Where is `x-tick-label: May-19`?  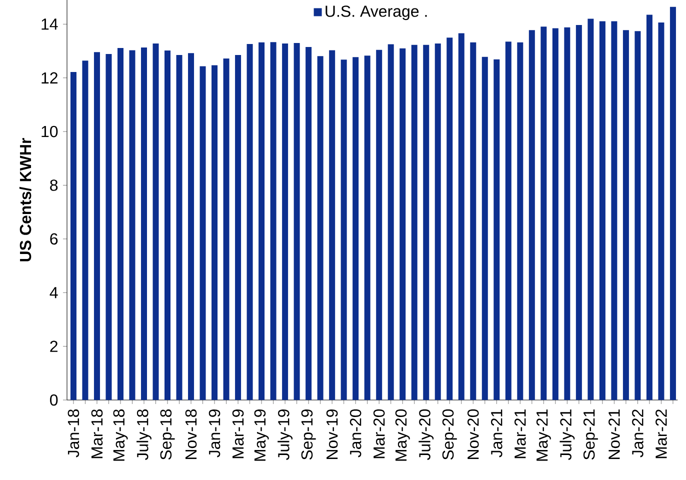 x-tick-label: May-19 is located at coordinates (261, 435).